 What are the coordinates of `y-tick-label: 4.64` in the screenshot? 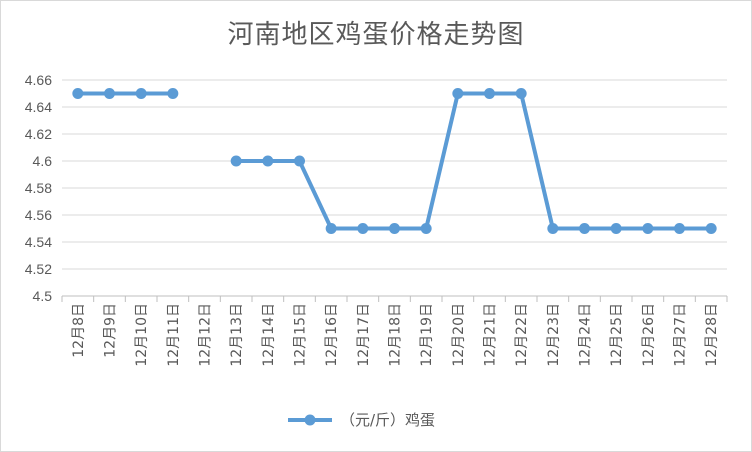 It's located at (38, 107).